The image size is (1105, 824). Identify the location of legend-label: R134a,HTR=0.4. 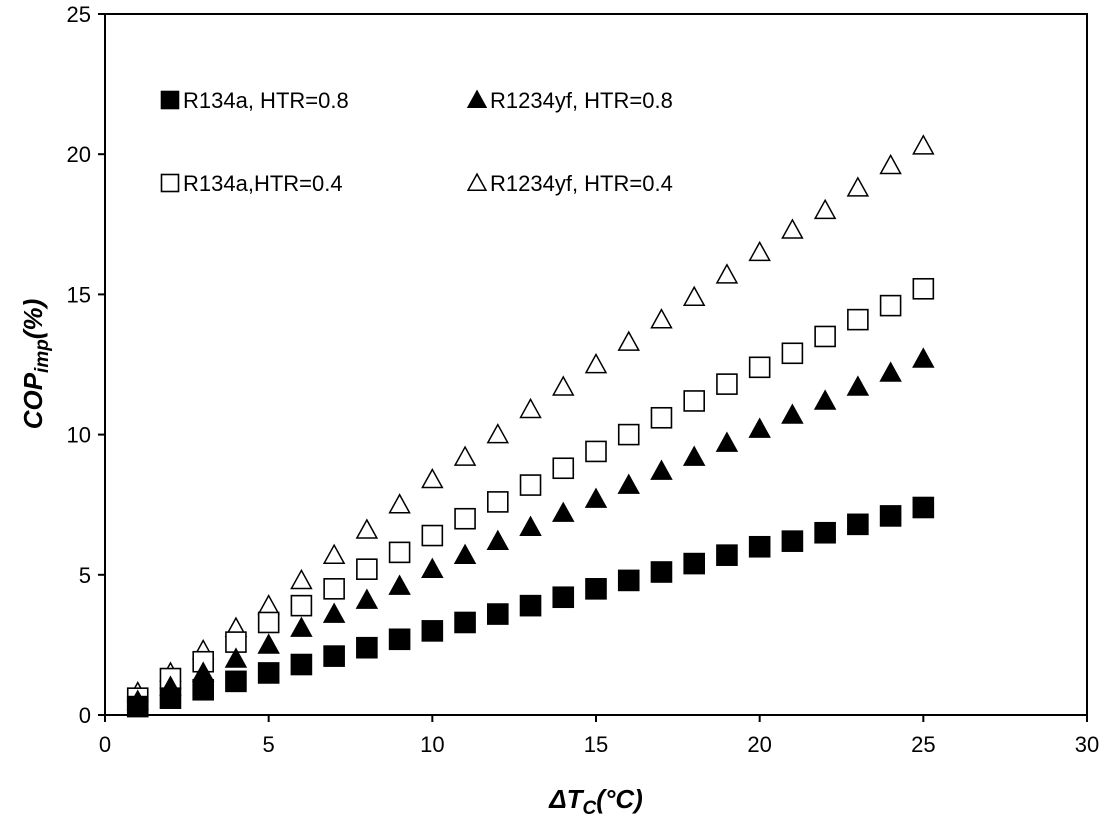
(263, 183).